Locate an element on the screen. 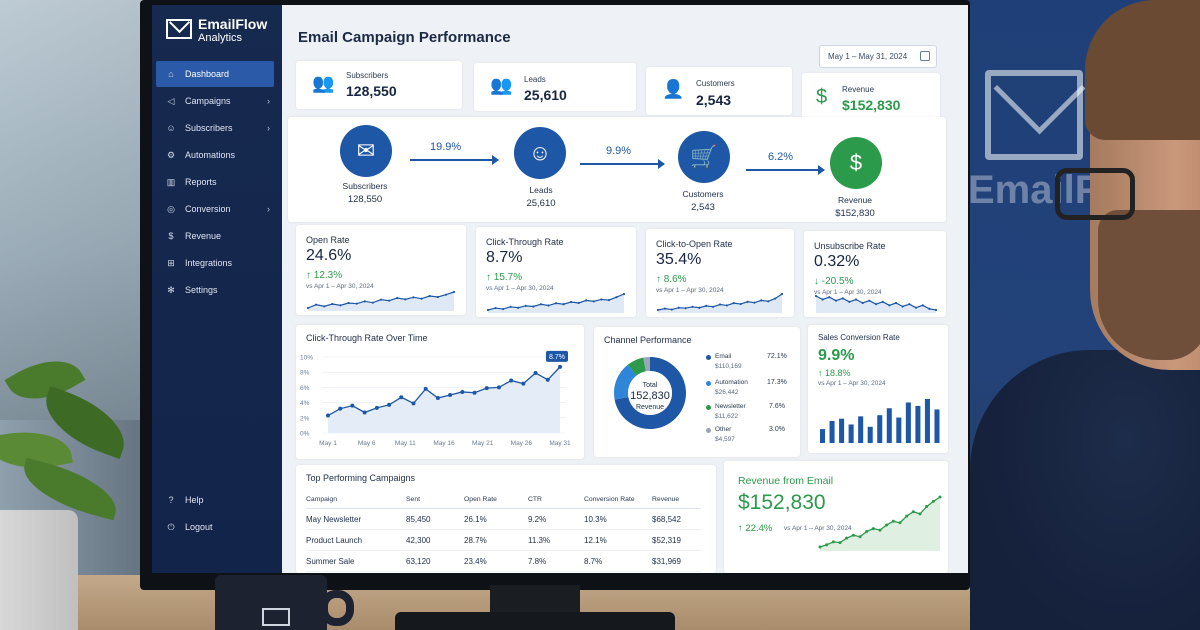 The width and height of the screenshot is (1200, 630). funnel-step-value: $152,830 is located at coordinates (855, 213).